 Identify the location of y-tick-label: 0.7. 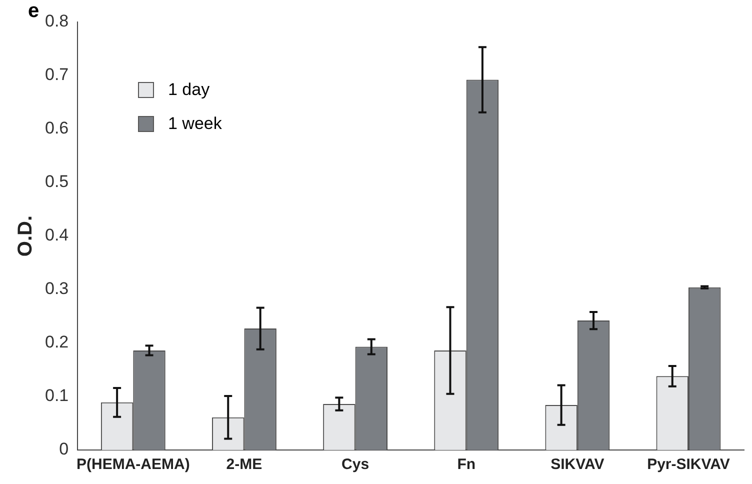
(56, 74).